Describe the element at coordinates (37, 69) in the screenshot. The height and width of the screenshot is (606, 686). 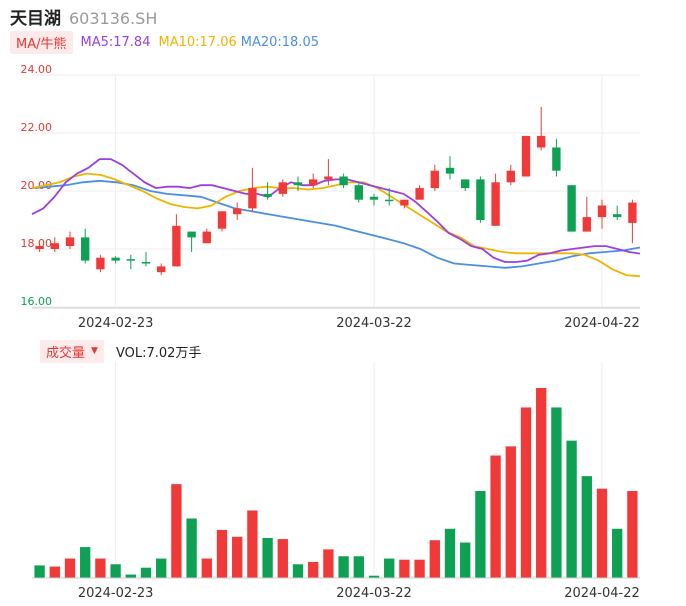
I see `price-y-tick-label: 24.00` at that location.